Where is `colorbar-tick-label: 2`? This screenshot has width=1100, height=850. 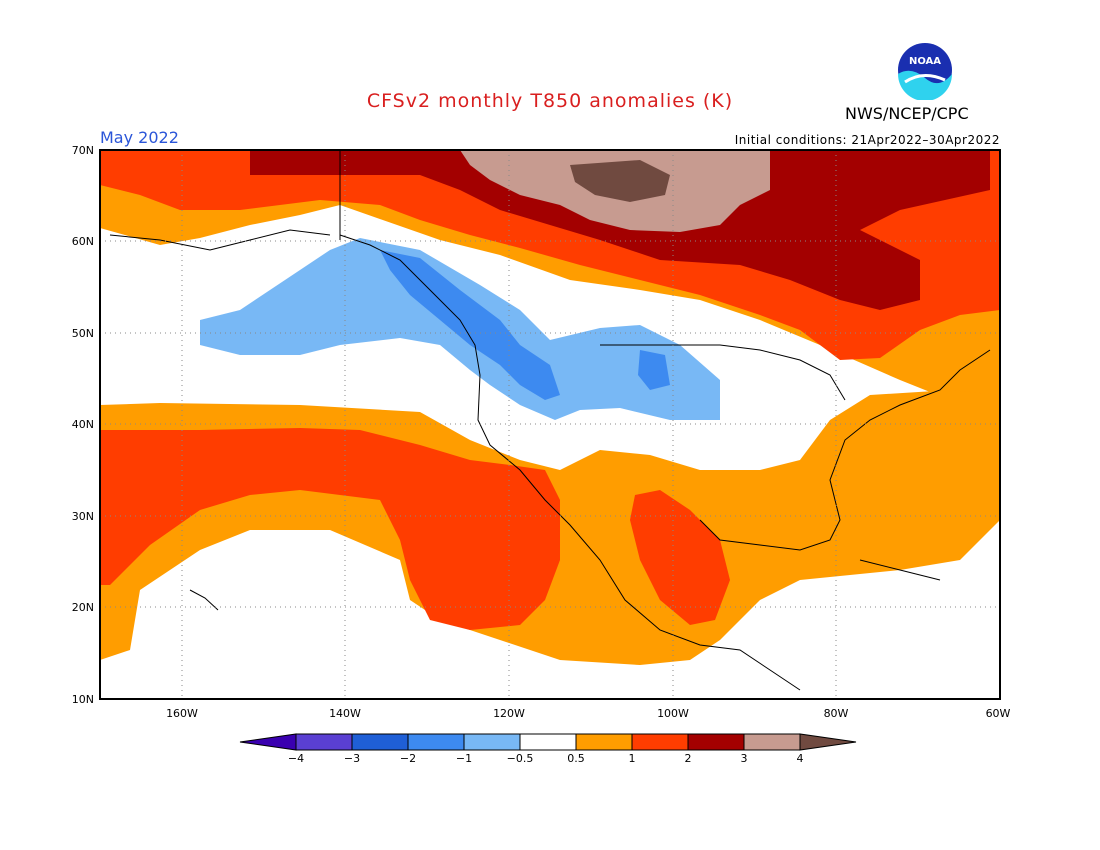
colorbar-tick-label: 2 is located at coordinates (688, 758).